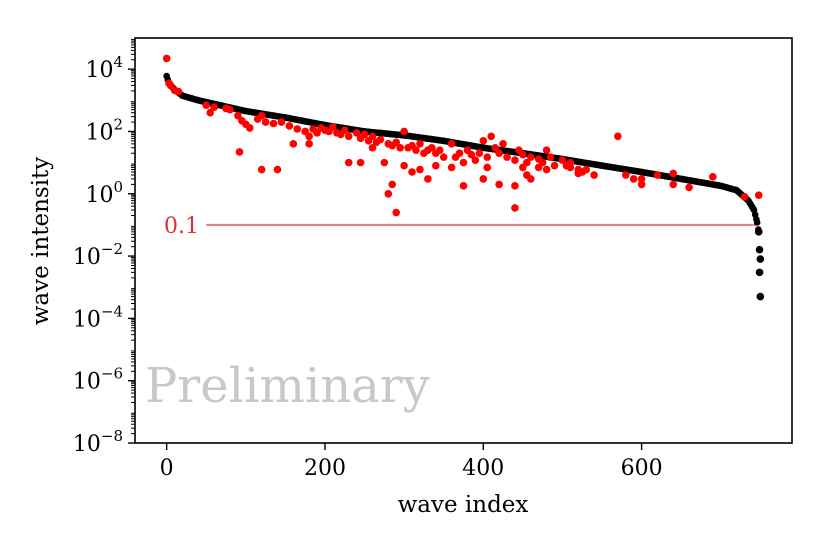 Image resolution: width=830 pixels, height=554 pixels. Describe the element at coordinates (104, 193) in the screenshot. I see `y-tick-label: 10⁰` at that location.